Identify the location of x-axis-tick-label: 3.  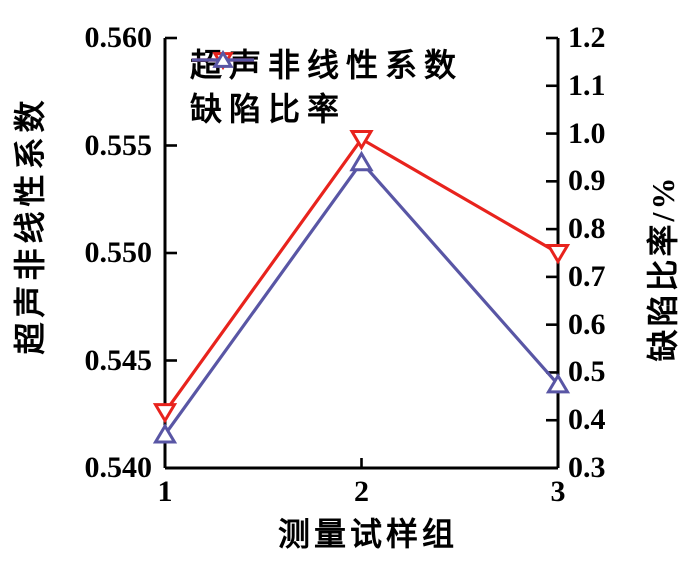
(558, 491).